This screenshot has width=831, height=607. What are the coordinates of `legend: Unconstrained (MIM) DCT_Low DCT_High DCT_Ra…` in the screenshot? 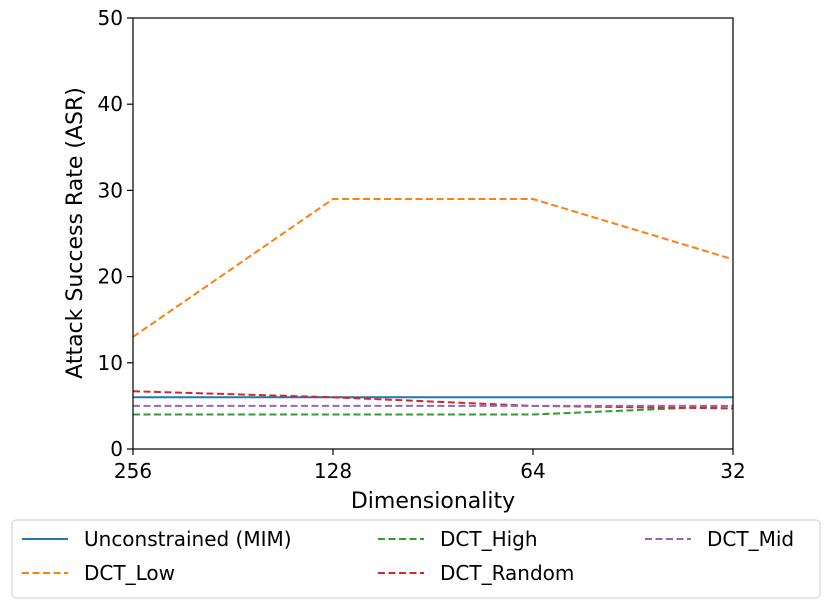 It's located at (416, 559).